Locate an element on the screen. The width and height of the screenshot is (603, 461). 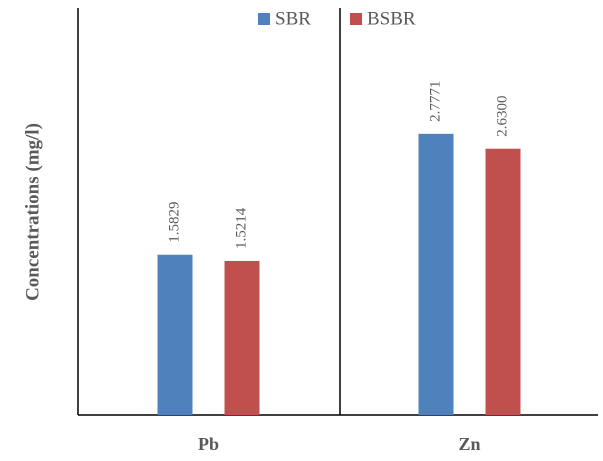
data-label: 2.6300 is located at coordinates (502, 115).